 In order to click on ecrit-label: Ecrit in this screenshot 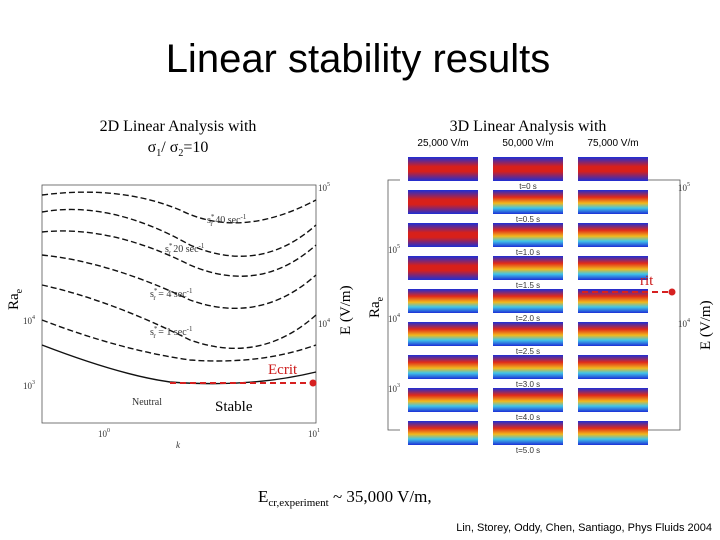, I will do `click(283, 370)`.